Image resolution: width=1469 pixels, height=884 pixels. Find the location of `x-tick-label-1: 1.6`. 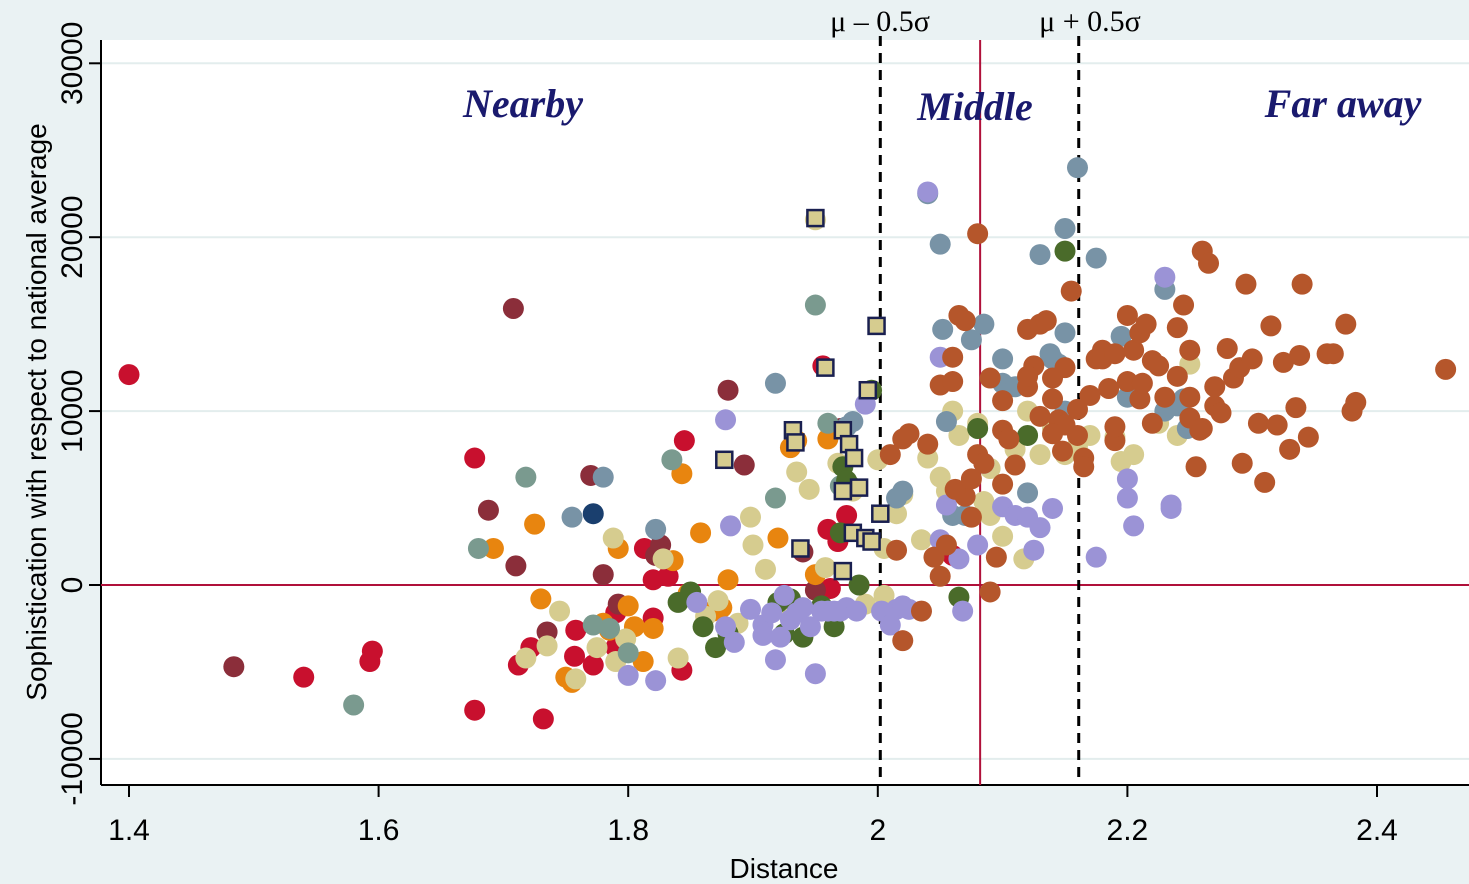

x-tick-label-1: 1.6 is located at coordinates (379, 830).